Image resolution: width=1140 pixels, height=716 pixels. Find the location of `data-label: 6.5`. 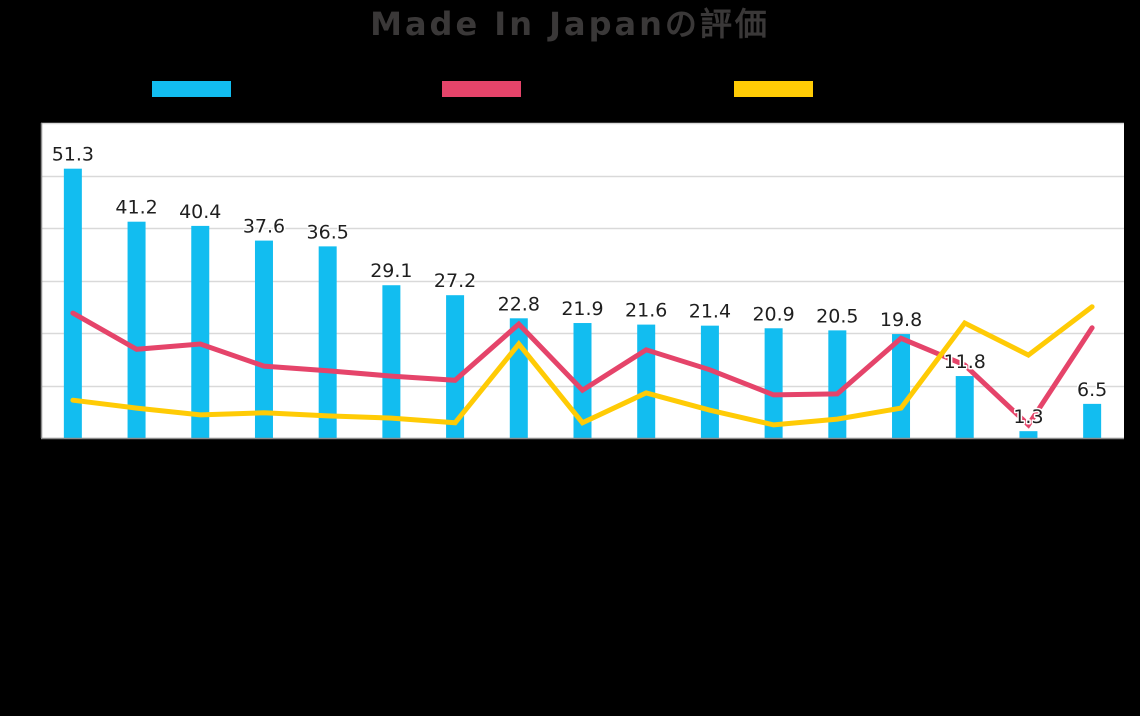

data-label: 6.5 is located at coordinates (1092, 390).